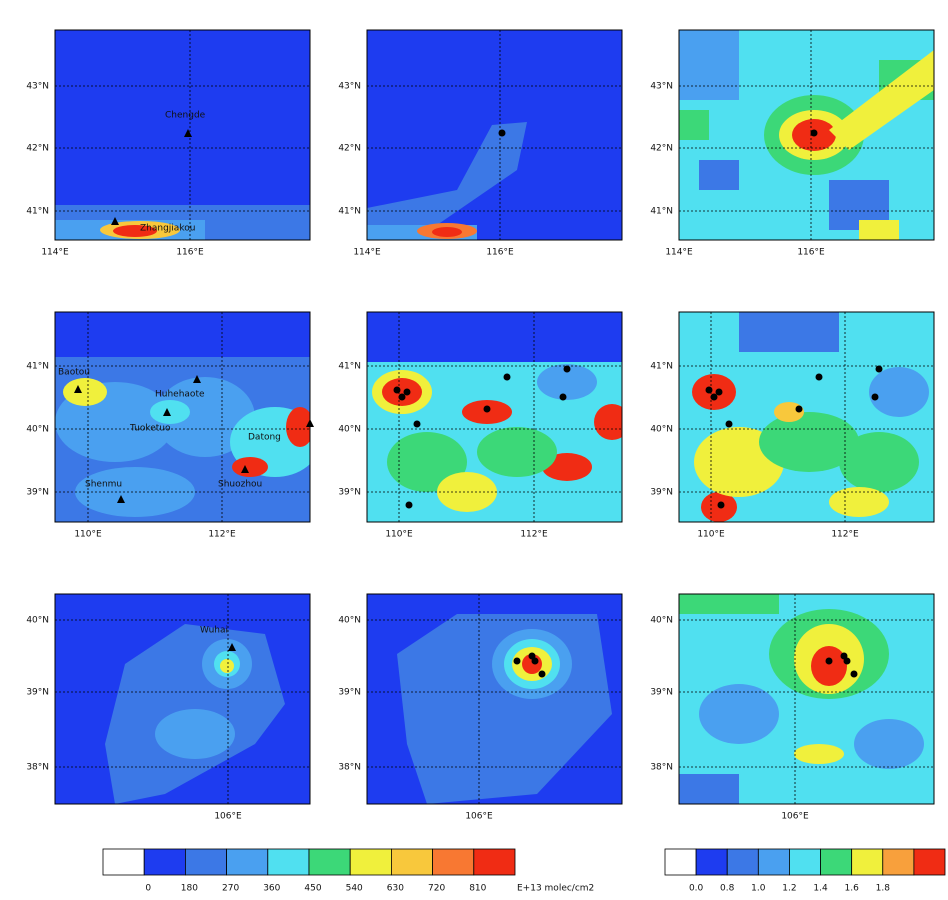 The height and width of the screenshot is (900, 948). What do you see at coordinates (264, 438) in the screenshot?
I see `place-label: Datong` at bounding box center [264, 438].